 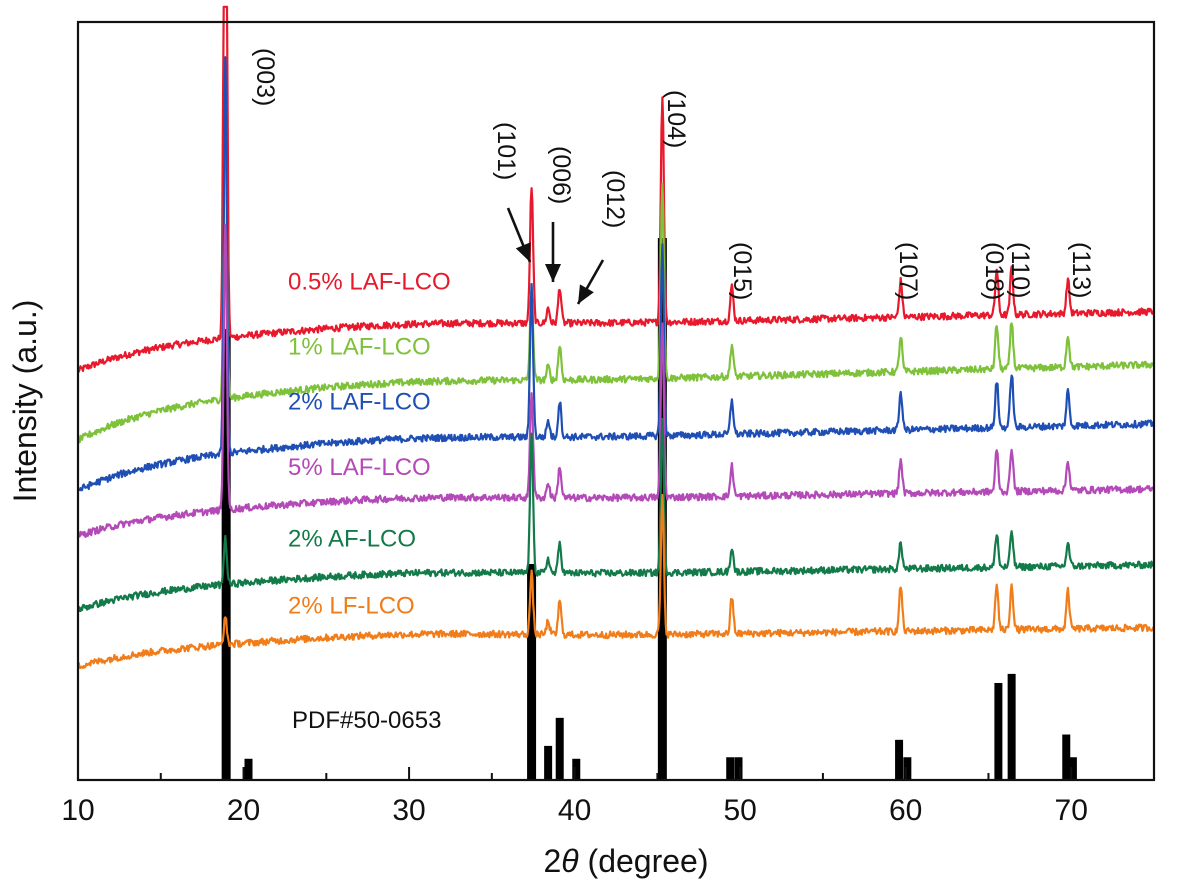 What do you see at coordinates (369, 282) in the screenshot?
I see `series-label: 0.5% LAF-LCO` at bounding box center [369, 282].